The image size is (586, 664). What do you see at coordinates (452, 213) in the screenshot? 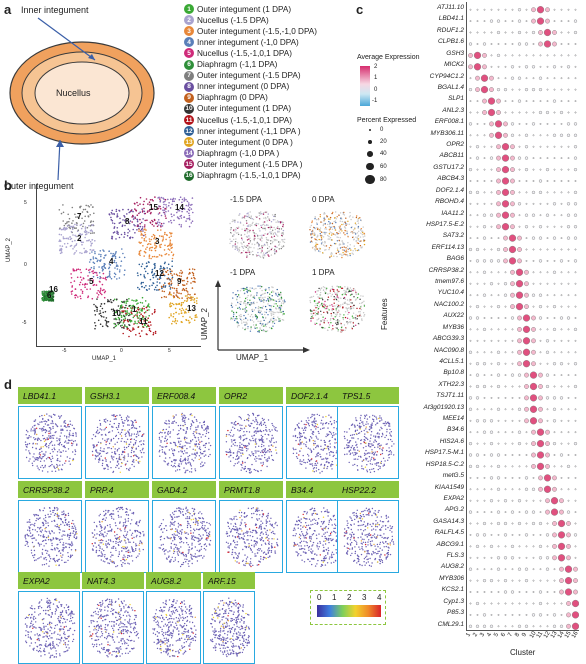
I see `gene-label: IAA11.2` at bounding box center [452, 213].